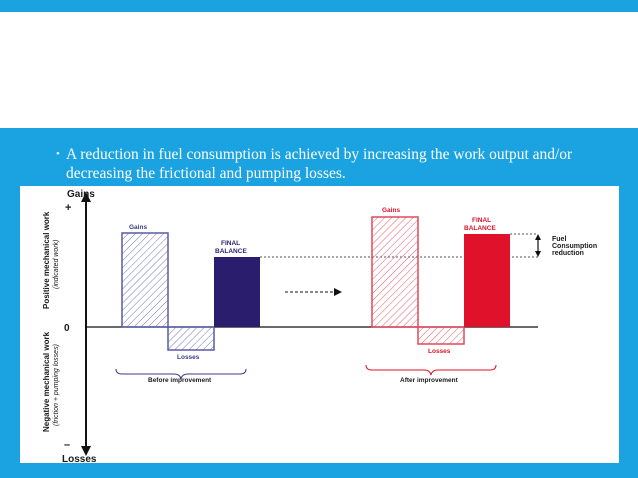 This screenshot has width=638, height=478. What do you see at coordinates (231, 251) in the screenshot?
I see `before-final-label-line2: BALANCE` at bounding box center [231, 251].